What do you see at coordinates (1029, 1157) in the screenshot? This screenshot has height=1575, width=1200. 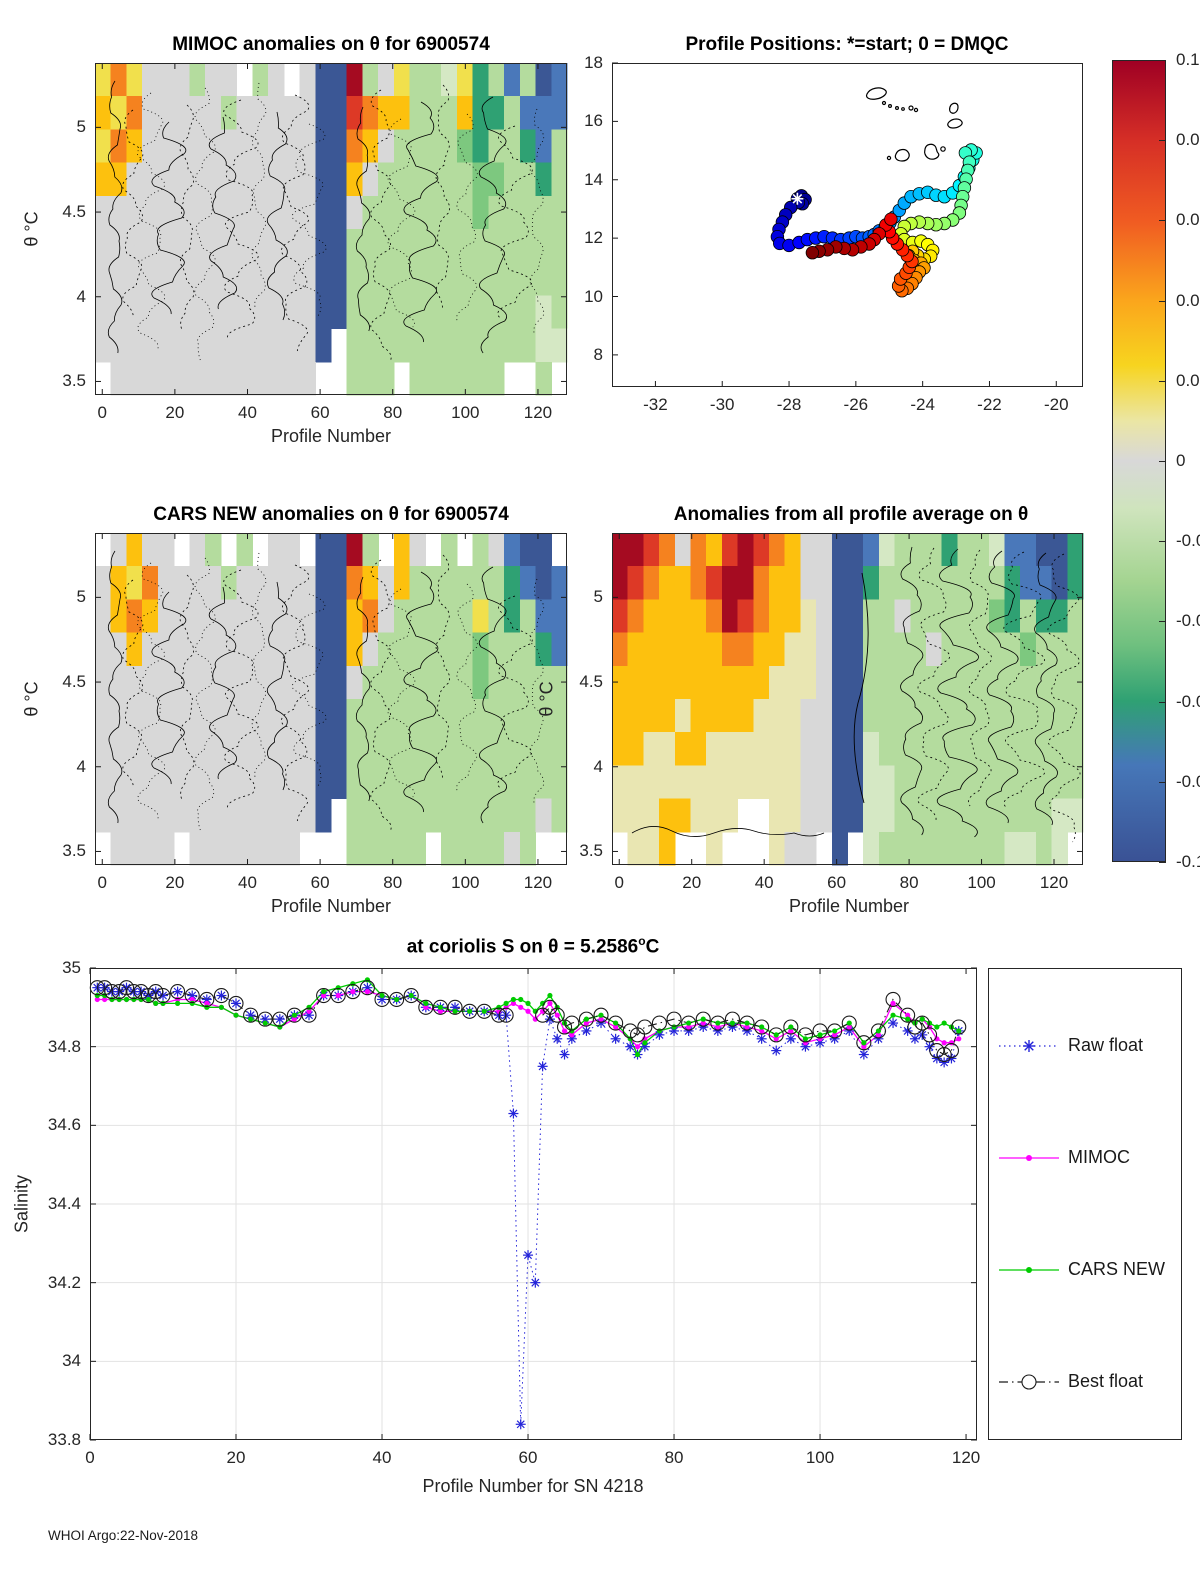 I see `mimoc-line-sample-icon` at bounding box center [1029, 1157].